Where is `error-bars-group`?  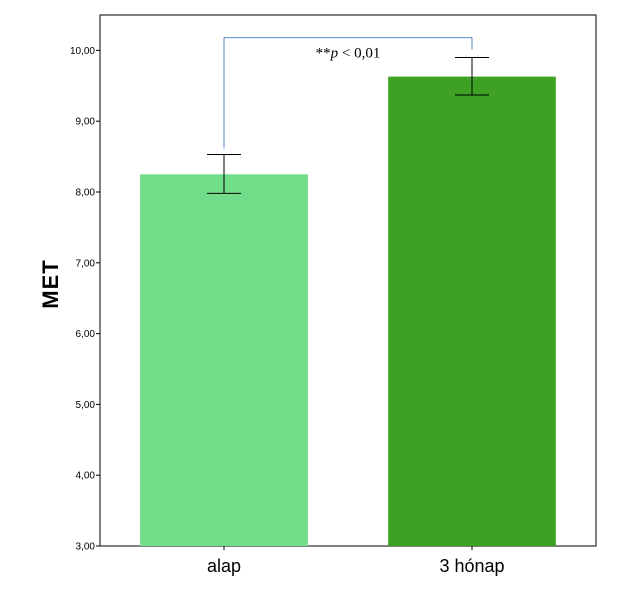
error-bars-group is located at coordinates (348, 125).